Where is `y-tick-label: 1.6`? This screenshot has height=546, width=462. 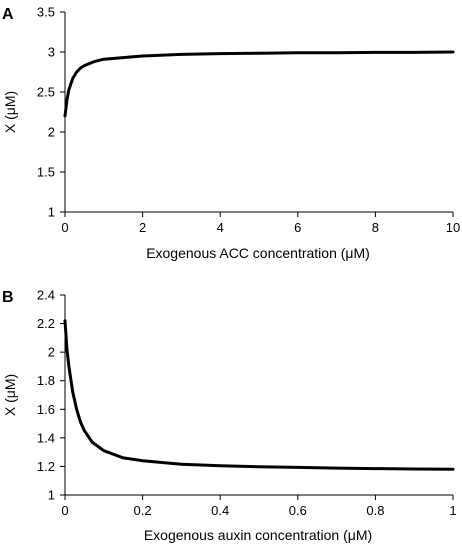 y-tick-label: 1.6 is located at coordinates (46, 409).